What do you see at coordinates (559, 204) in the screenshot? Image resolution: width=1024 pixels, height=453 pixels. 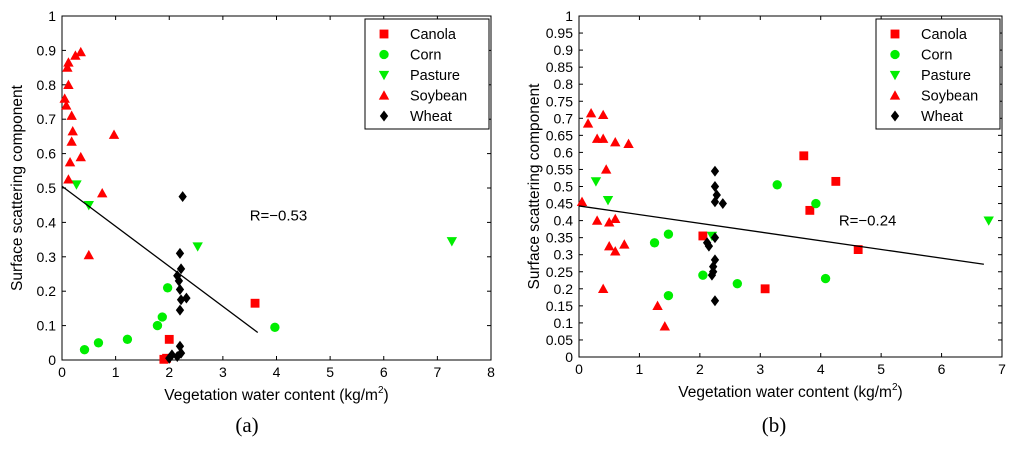 I see `y-tick-label: 0.45` at bounding box center [559, 204].